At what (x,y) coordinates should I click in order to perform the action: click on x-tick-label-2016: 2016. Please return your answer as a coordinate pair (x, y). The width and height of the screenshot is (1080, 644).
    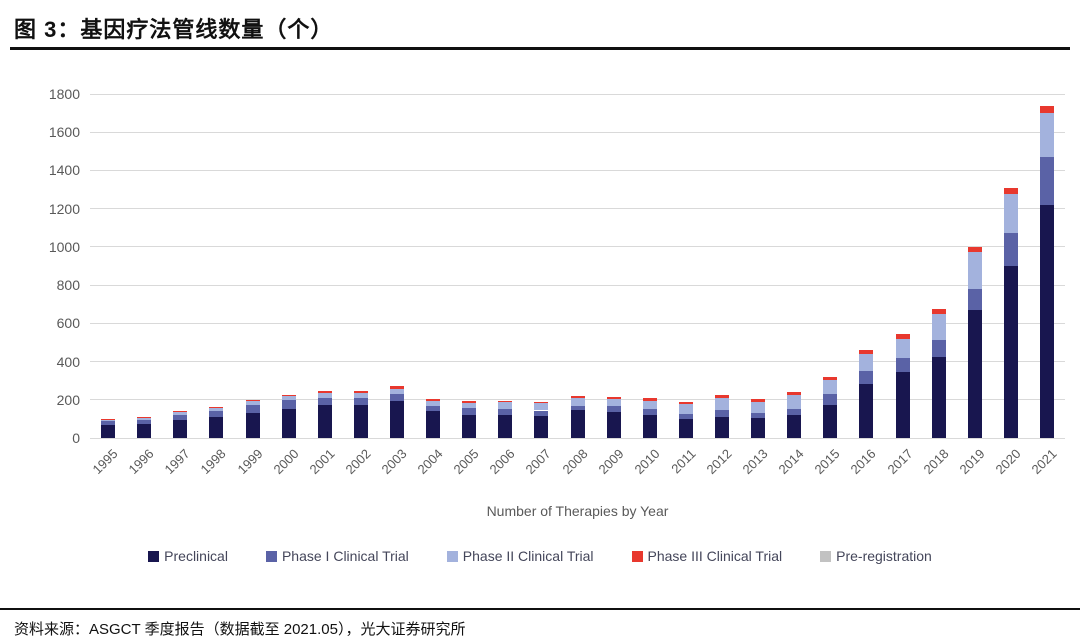
    Looking at the image, I should click on (863, 462).